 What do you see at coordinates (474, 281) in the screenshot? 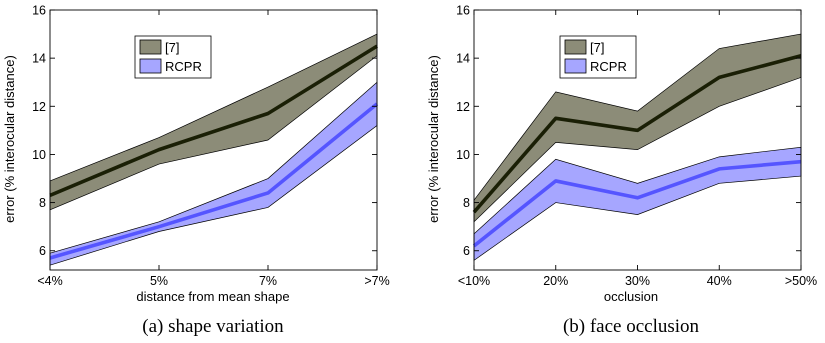
I see `x-tick-label: <10%` at bounding box center [474, 281].